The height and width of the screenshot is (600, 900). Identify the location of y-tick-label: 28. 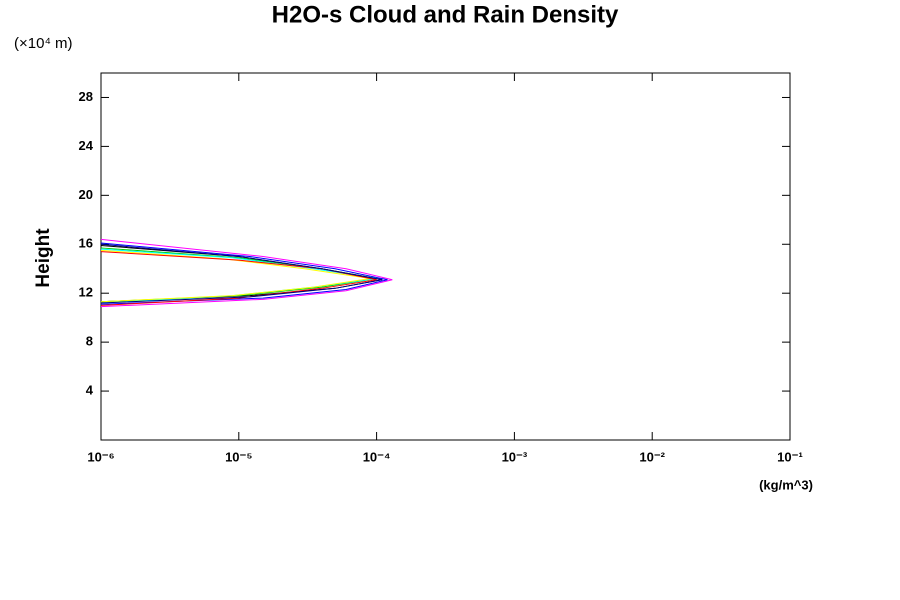
(86, 96).